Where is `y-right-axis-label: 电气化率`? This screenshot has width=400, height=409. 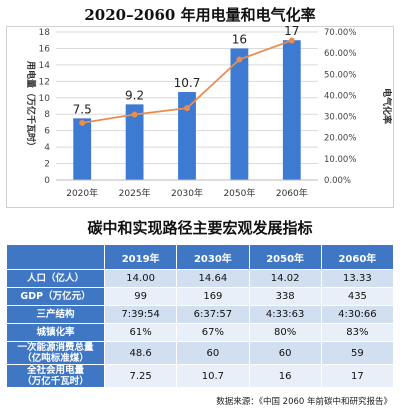 y-right-axis-label: 电气化率 is located at coordinates (387, 106).